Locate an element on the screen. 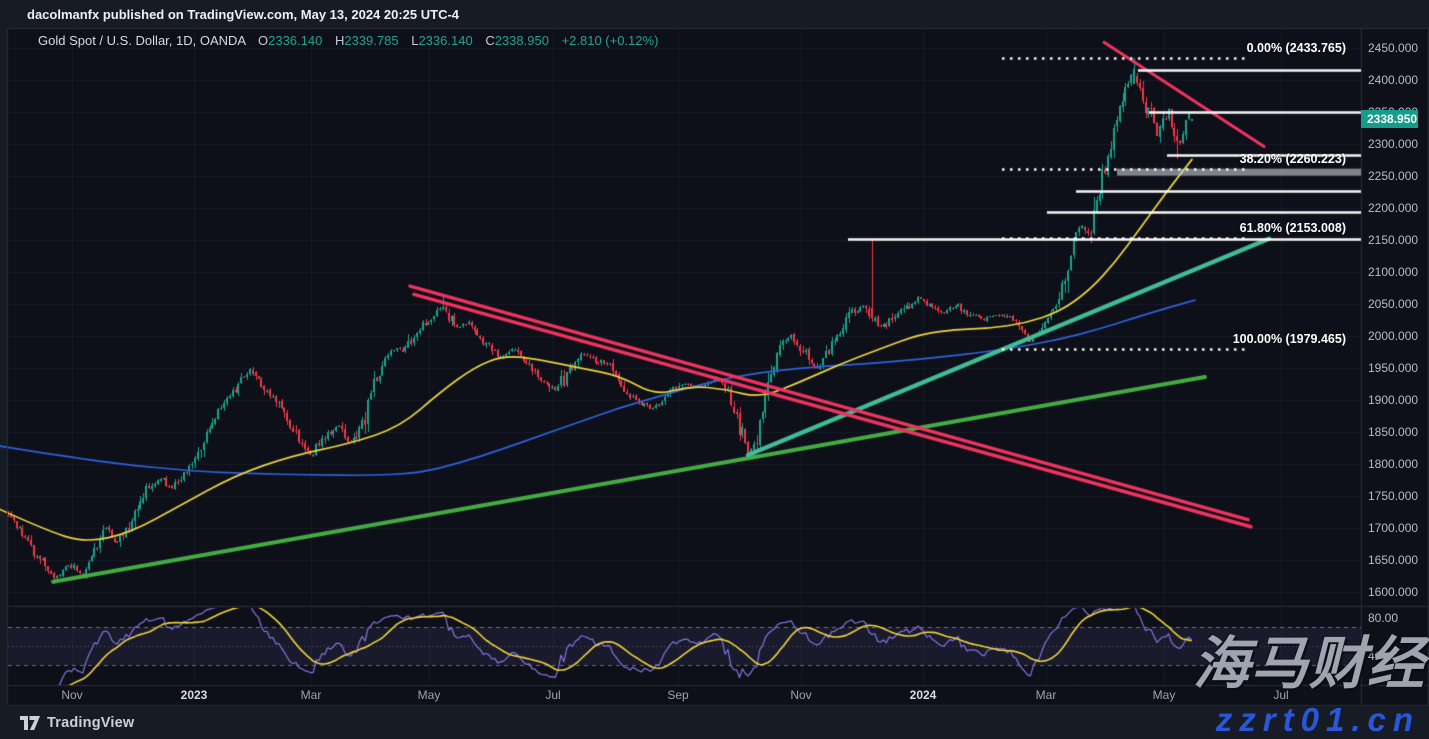  fib-label-38: 38.20% (2260.223) is located at coordinates (1292, 159).